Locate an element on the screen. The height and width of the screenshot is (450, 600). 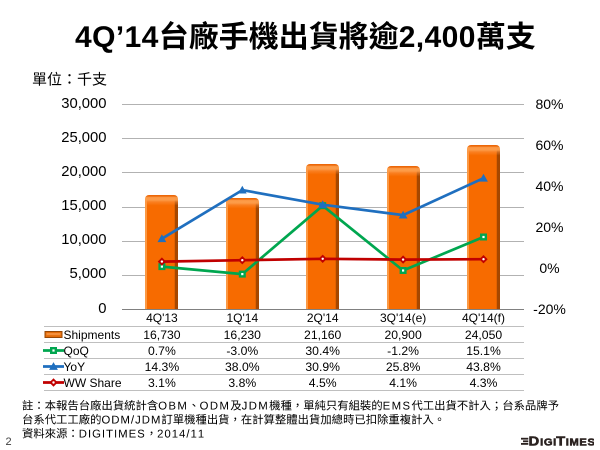
svg-text: IGI is located at coordinates (548, 442).